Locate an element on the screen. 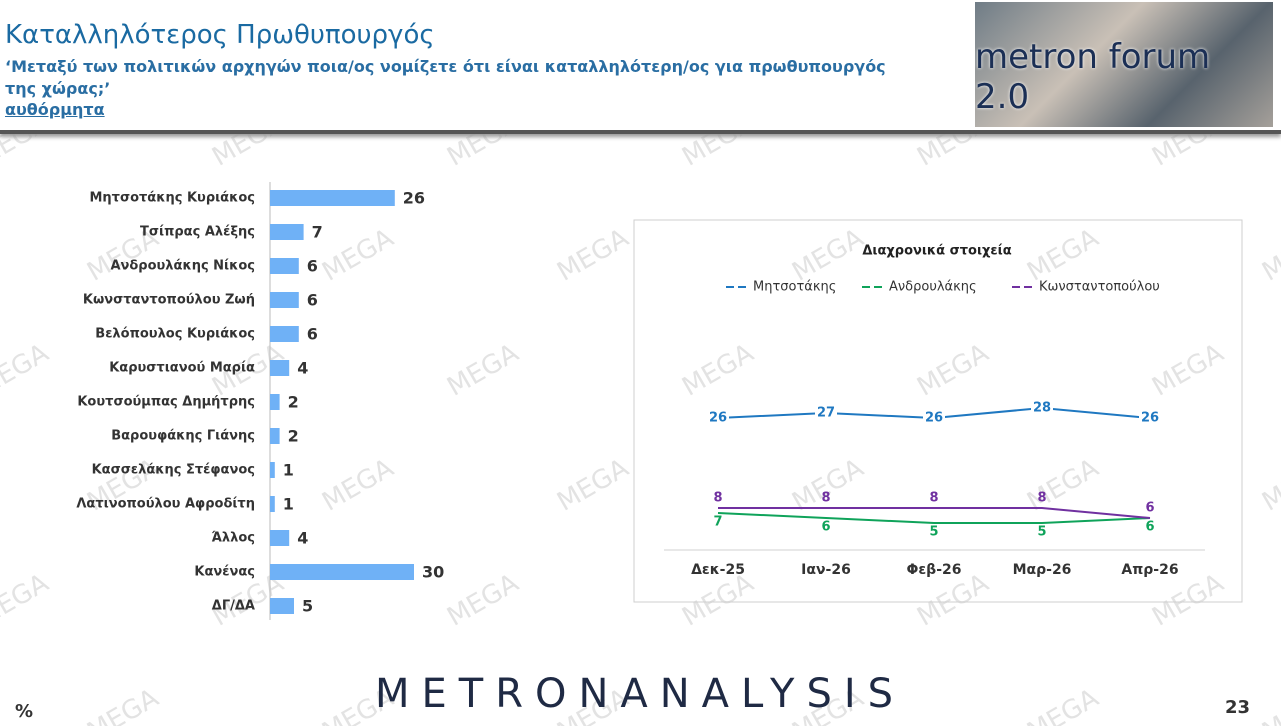 This screenshot has height=726, width=1281. category-label: Κουτσούμπας Δημήτρης is located at coordinates (166, 402).